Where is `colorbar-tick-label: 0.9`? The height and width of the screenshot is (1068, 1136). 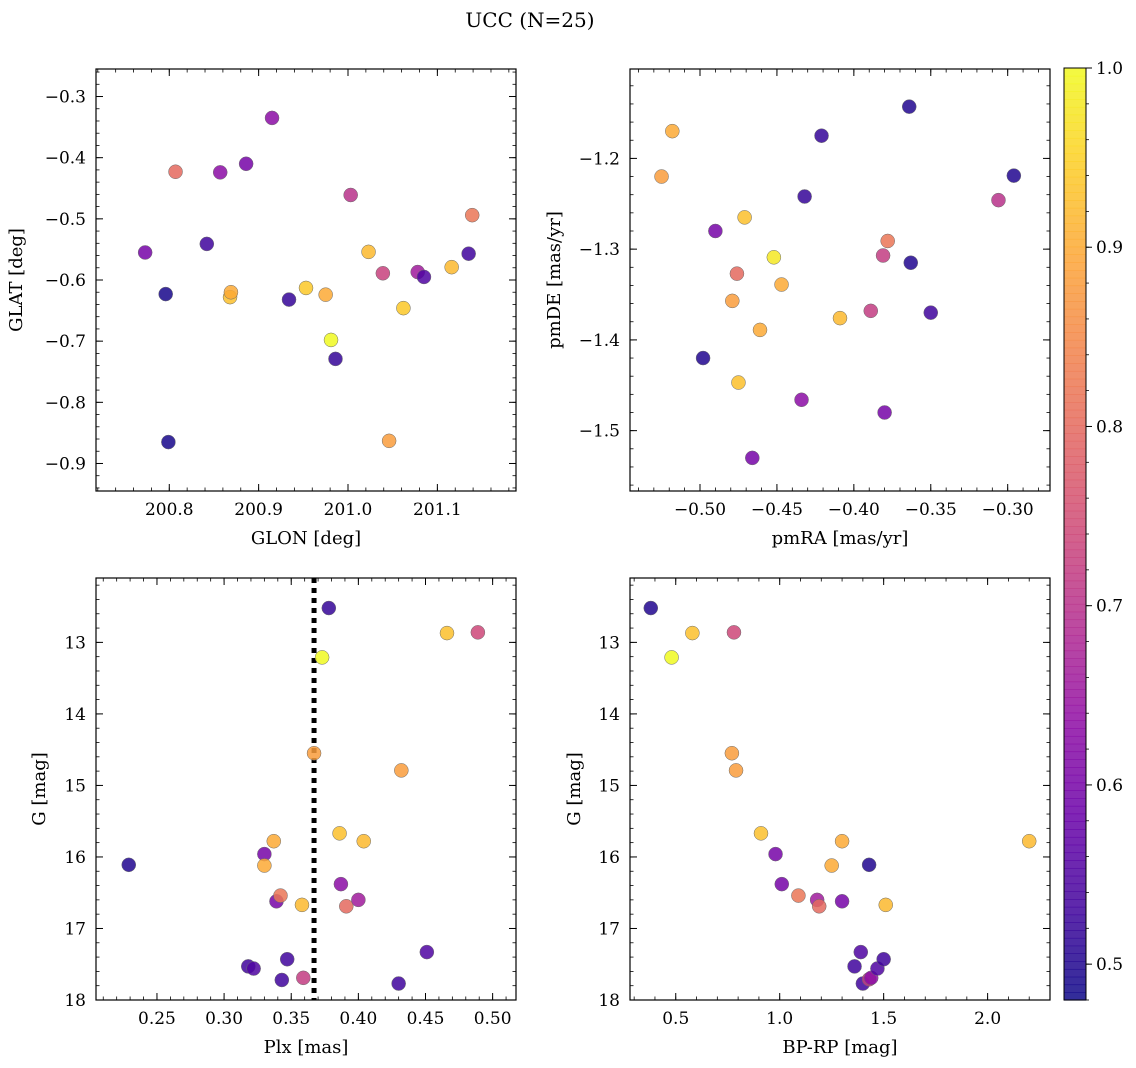
colorbar-tick-label: 0.9 is located at coordinates (1109, 248).